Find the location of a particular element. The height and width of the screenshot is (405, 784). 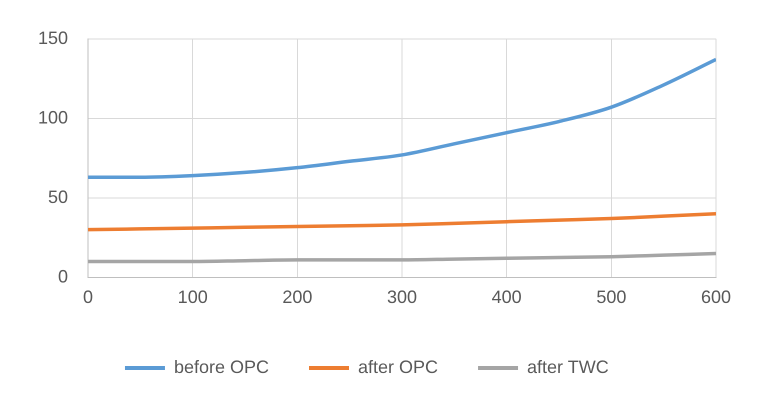

x-tick-label: 500 is located at coordinates (611, 297).